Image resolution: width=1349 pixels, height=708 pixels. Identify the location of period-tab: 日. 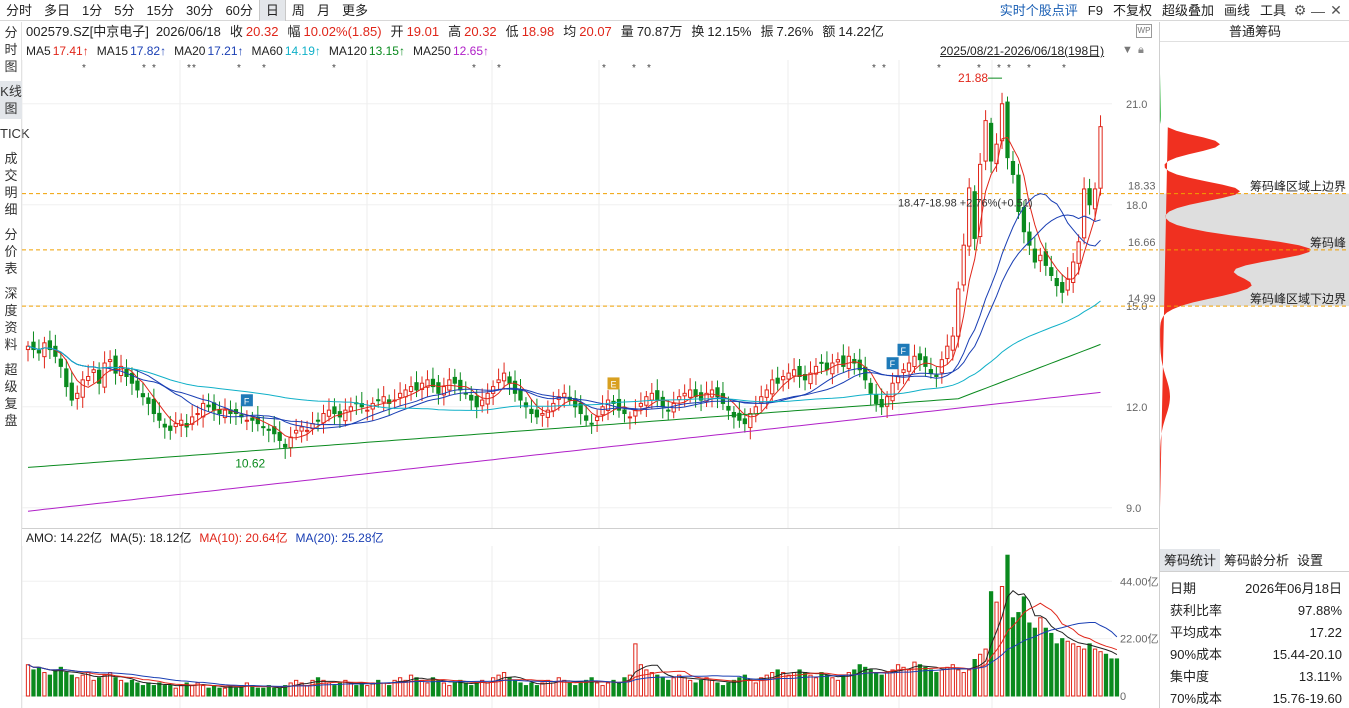
(272, 10).